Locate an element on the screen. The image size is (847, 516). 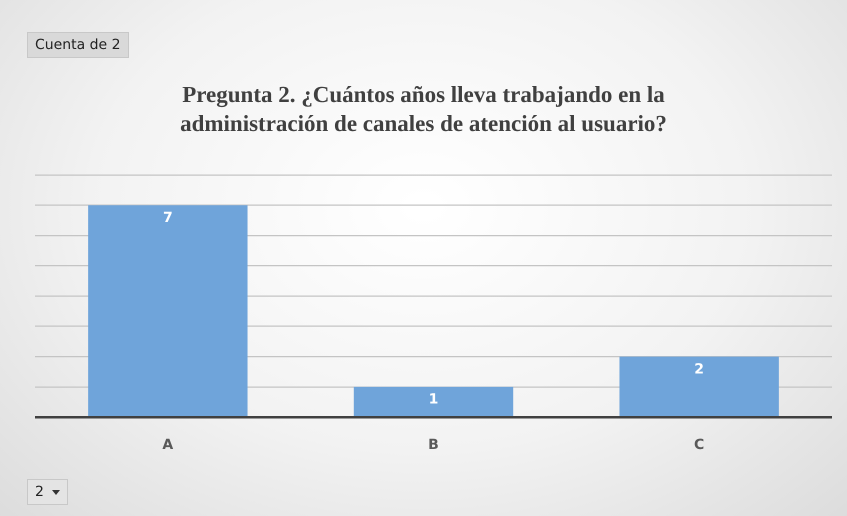
data-label: 7 is located at coordinates (167, 218).